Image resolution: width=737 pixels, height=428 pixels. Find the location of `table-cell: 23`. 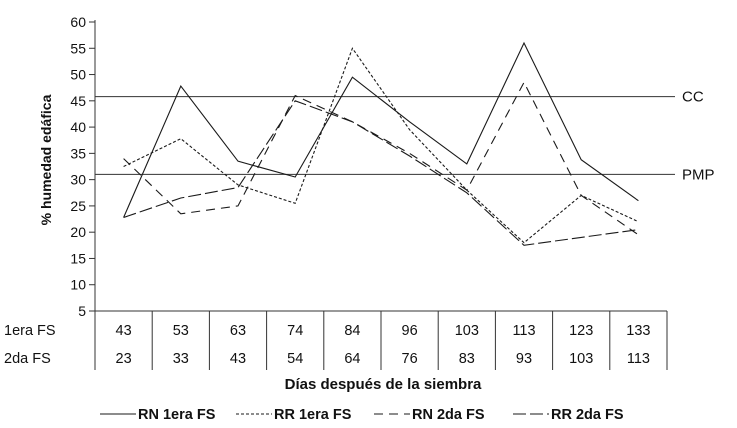

table-cell: 23 is located at coordinates (124, 359).